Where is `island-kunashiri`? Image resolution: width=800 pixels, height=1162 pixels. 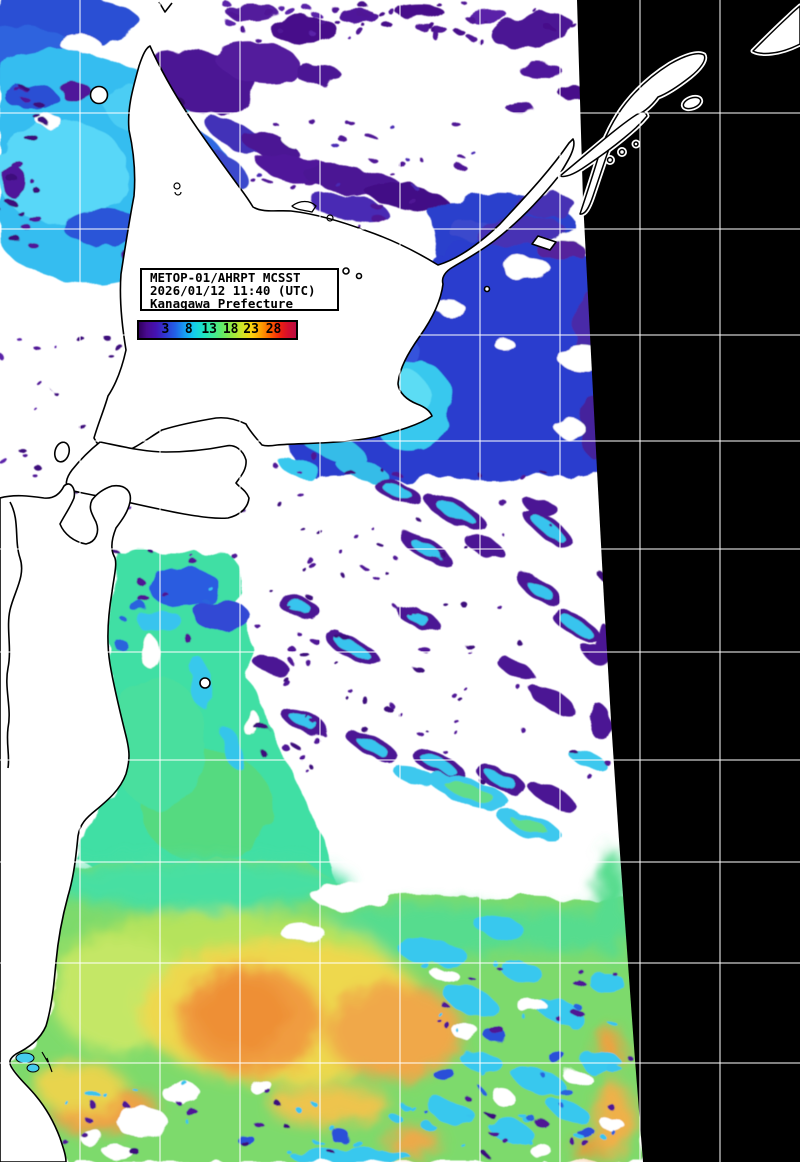
island-kunashiri is located at coordinates (642, 133).